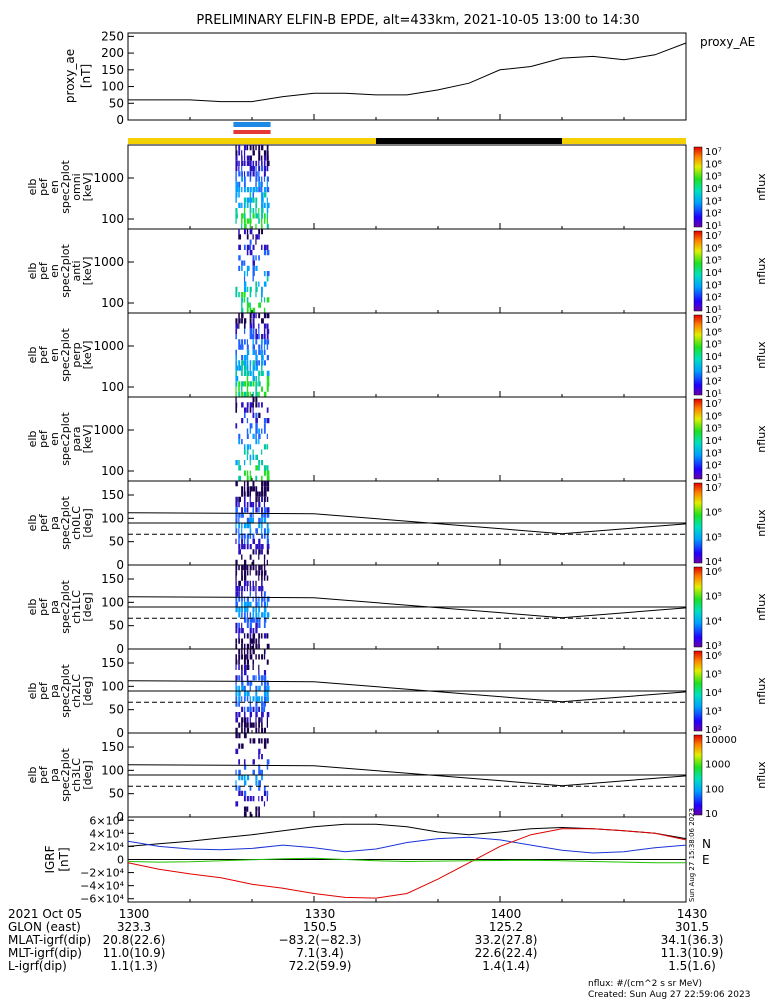  Describe the element at coordinates (252, 439) in the screenshot. I see `panel-para-spectrogram` at that location.